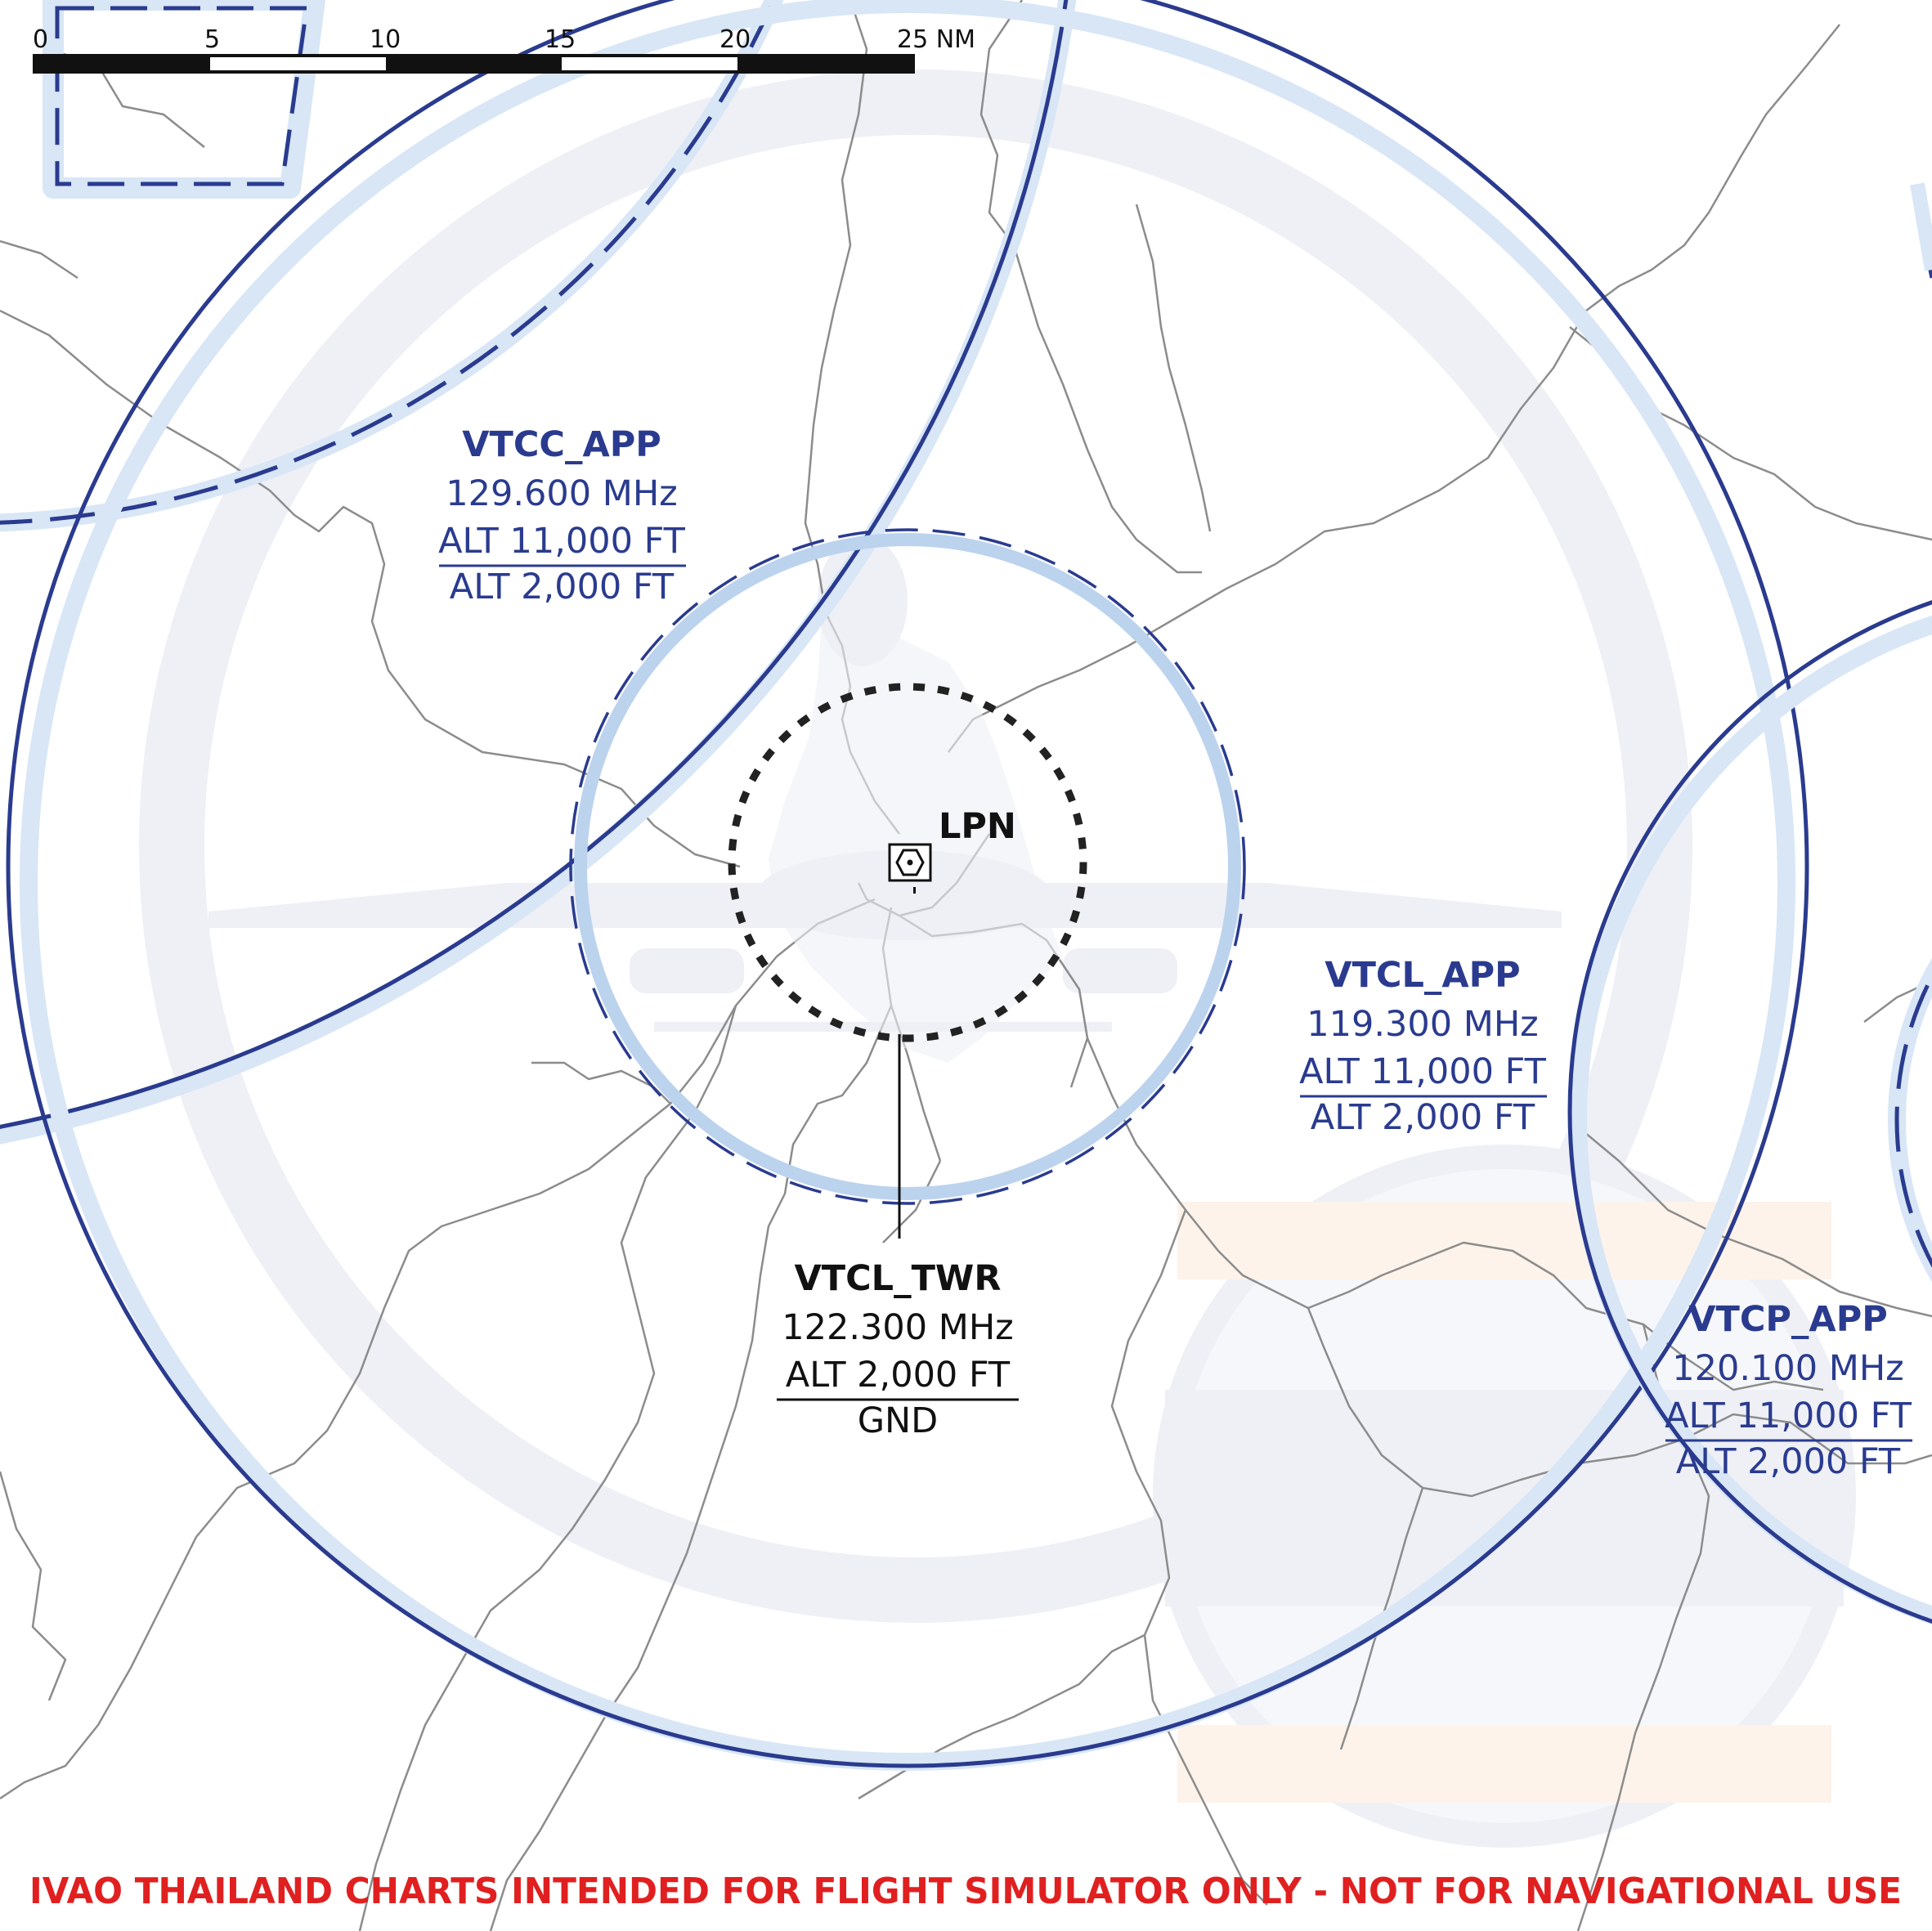 The image size is (1932, 1931). I want to click on terrain-area, so click(916, 826).